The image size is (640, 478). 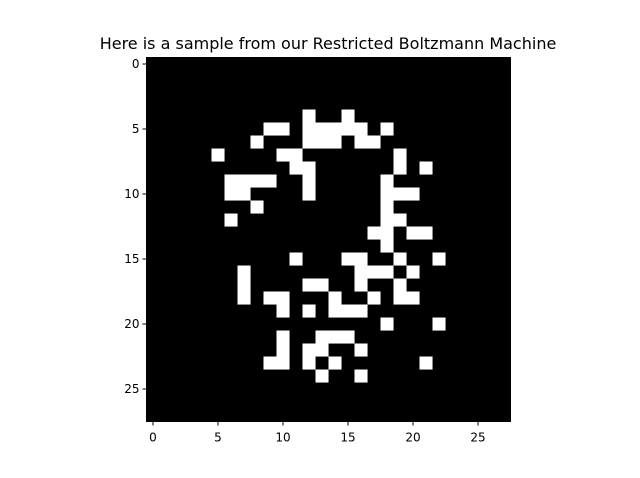 I want to click on x-axis: 0 5 10 15 20 25, so click(x=317, y=433).